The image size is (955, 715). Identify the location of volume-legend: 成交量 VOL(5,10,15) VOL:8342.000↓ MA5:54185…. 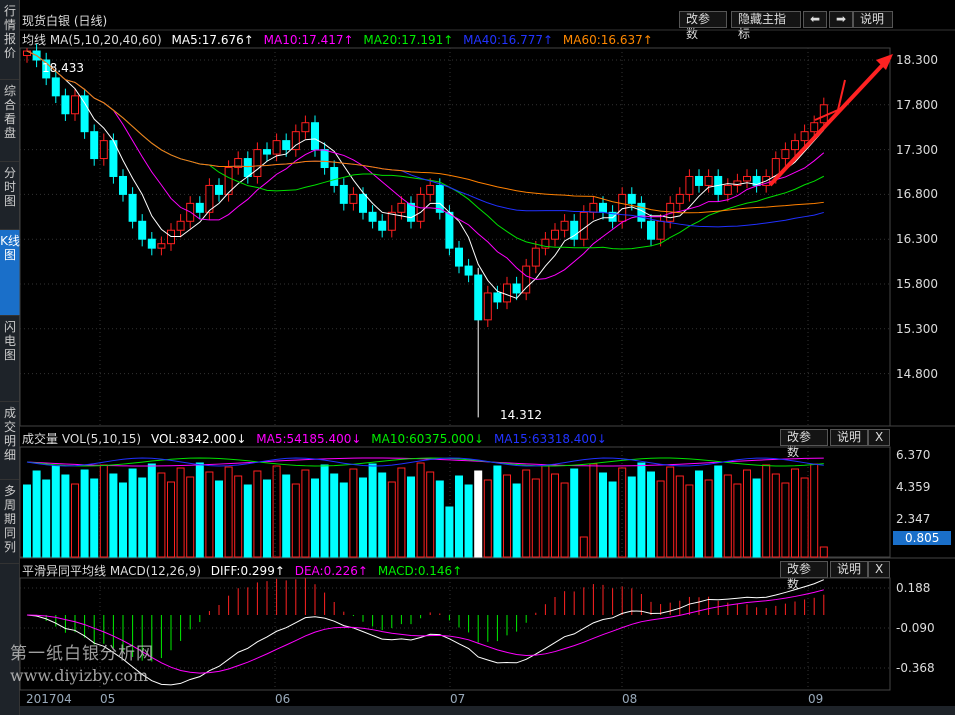
(317, 438).